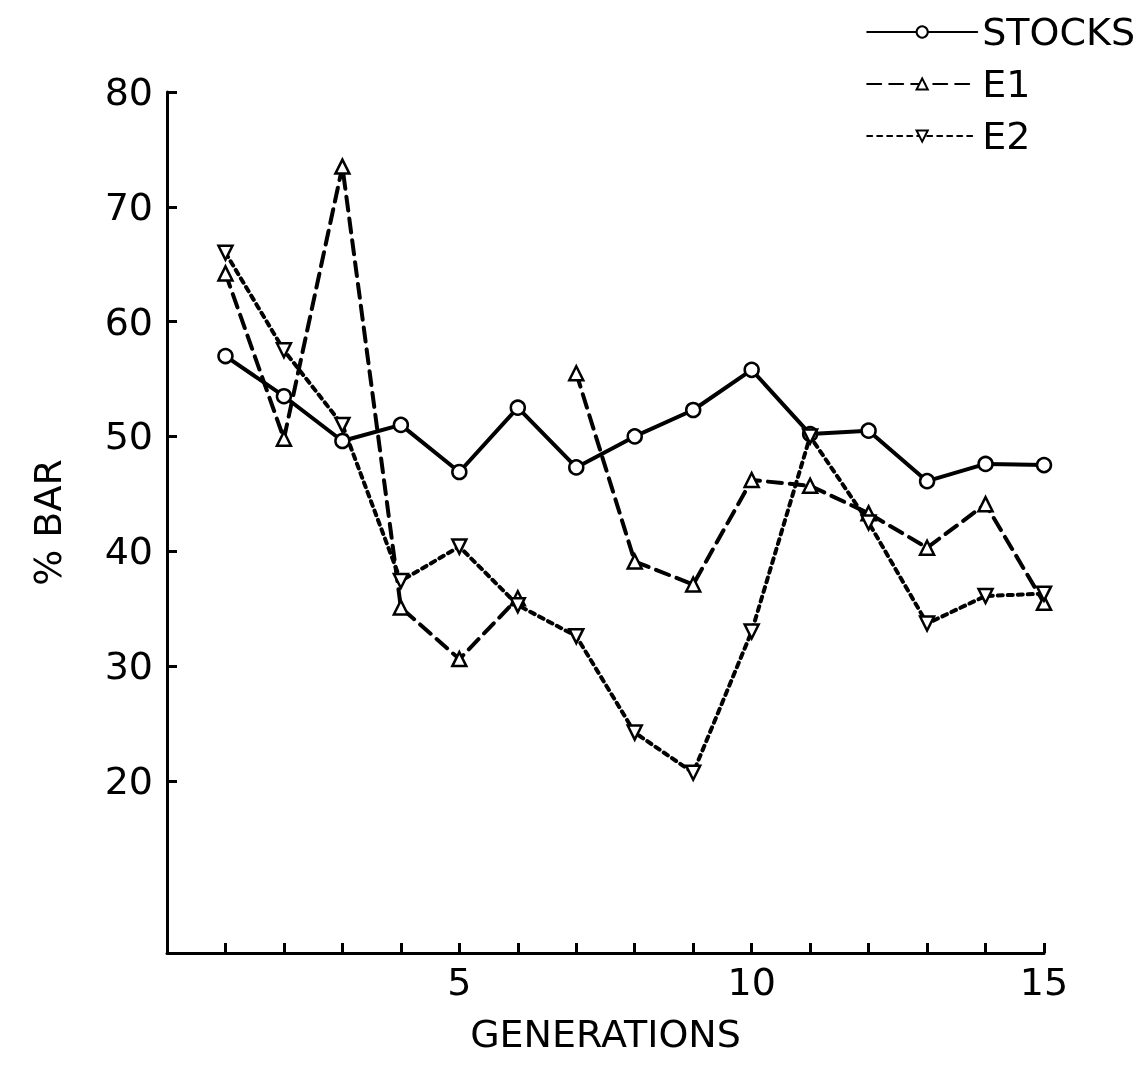 The width and height of the screenshot is (1148, 1075). What do you see at coordinates (1006, 84) in the screenshot?
I see `legend-label: E1` at bounding box center [1006, 84].